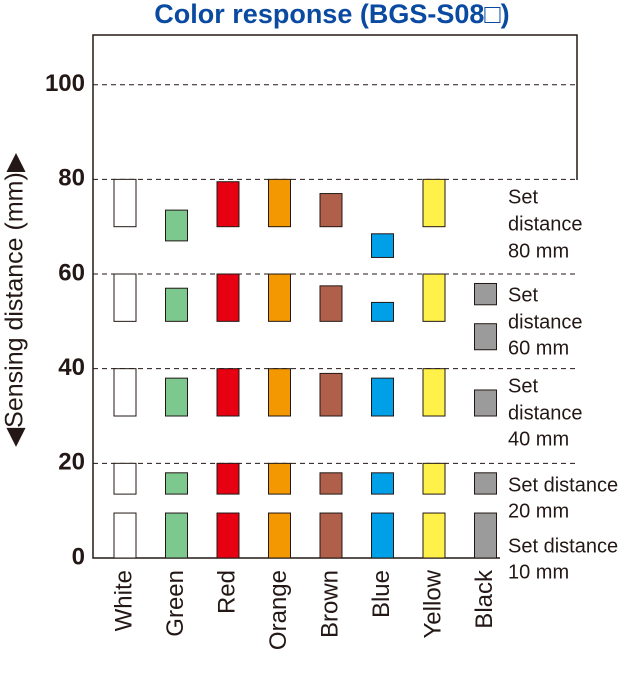 Image resolution: width=640 pixels, height=681 pixels. I want to click on y-axis-title: ◀Sensing distance (mm)▶, so click(15, 299).